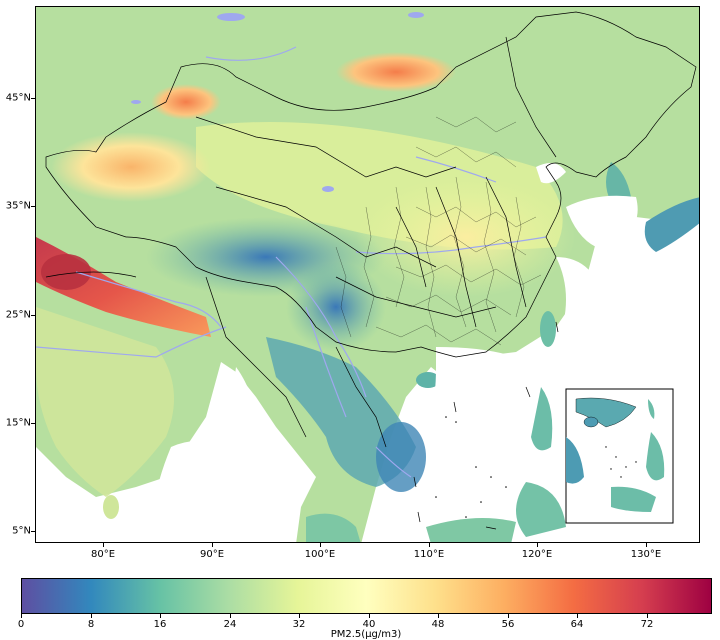 The image size is (720, 640). I want to click on lat-label-15: 15°N, so click(18, 423).